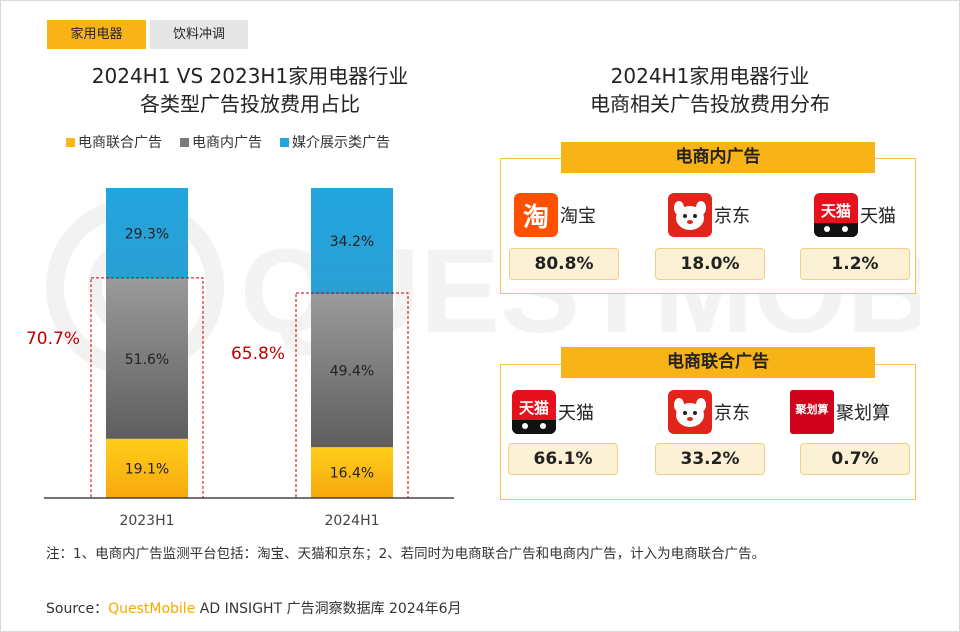 Image resolution: width=960 pixels, height=632 pixels. What do you see at coordinates (250, 104) in the screenshot?
I see `left-title-line2: 各类型广告投放费用占比` at bounding box center [250, 104].